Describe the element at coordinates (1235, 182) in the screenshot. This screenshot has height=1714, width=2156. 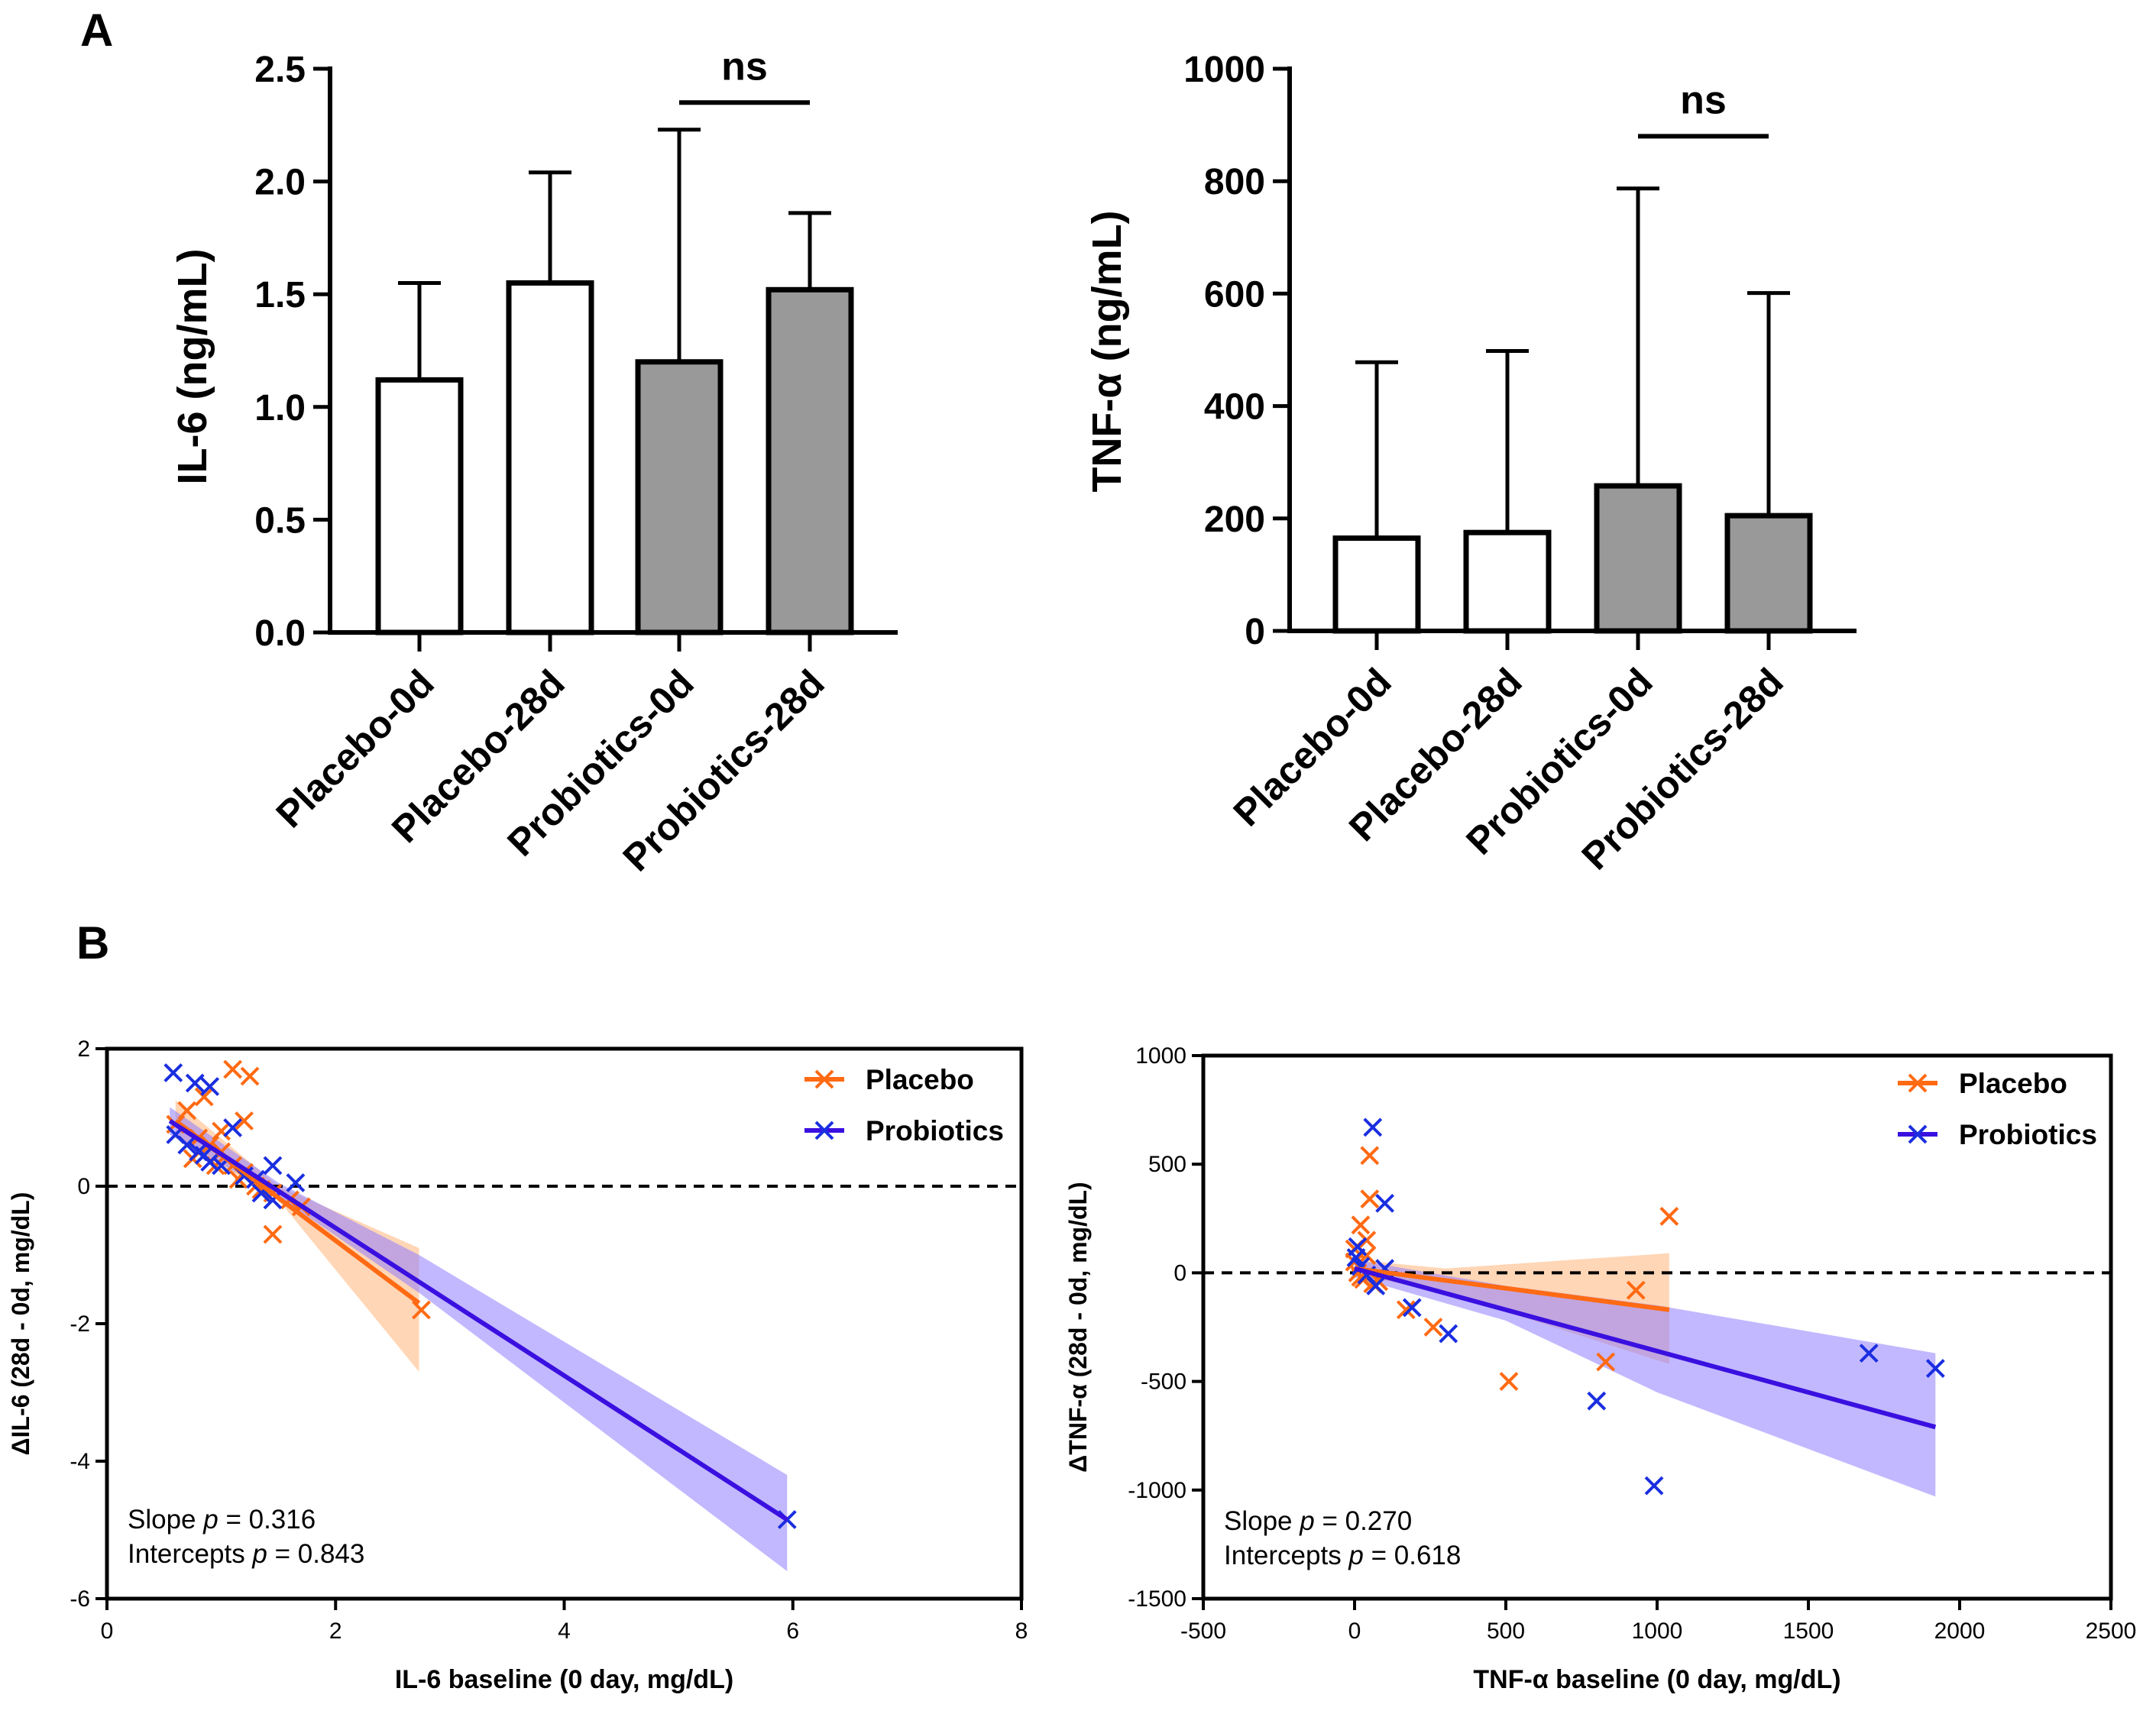
I see `y-tick-label: 800` at that location.